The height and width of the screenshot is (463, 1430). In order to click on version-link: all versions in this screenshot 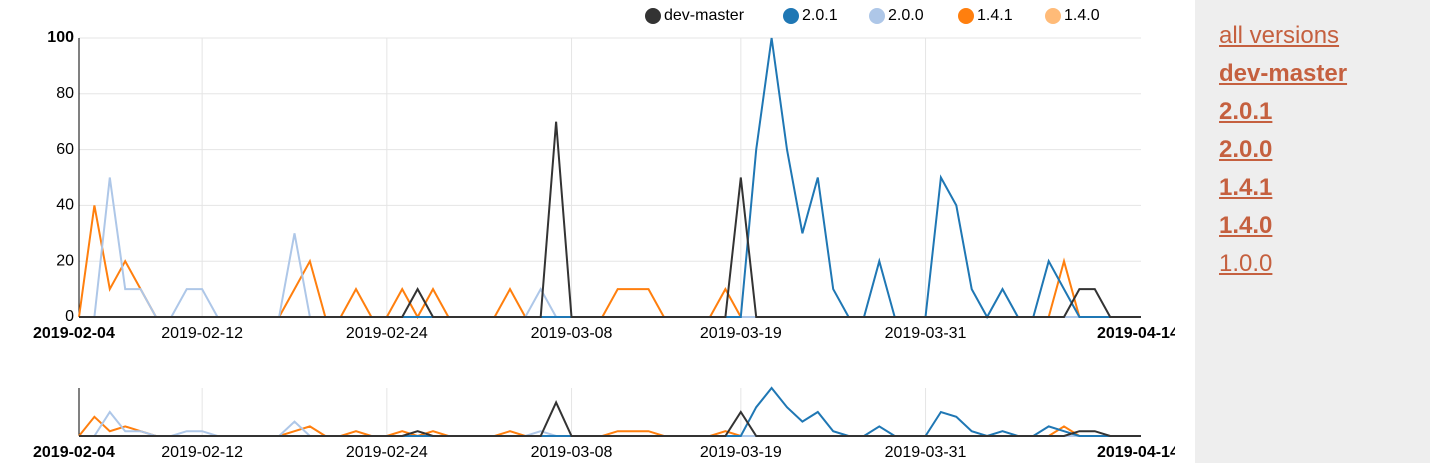, I will do `click(1279, 35)`.